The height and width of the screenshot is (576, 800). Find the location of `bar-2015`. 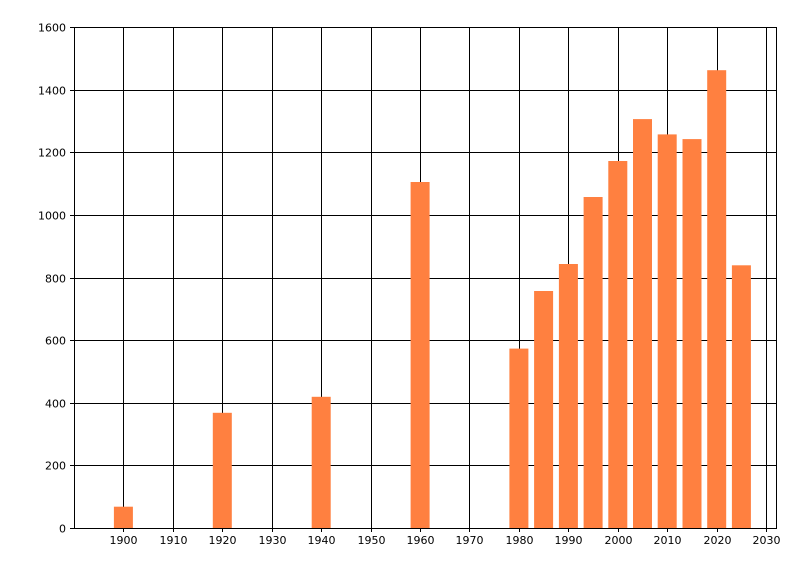

bar-2015 is located at coordinates (692, 333).